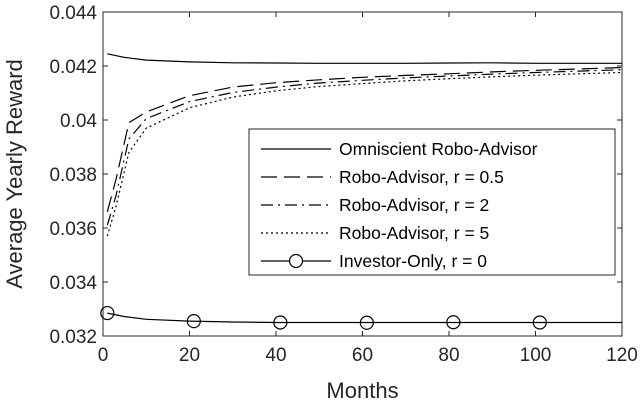 The height and width of the screenshot is (404, 640). Describe the element at coordinates (414, 205) in the screenshot. I see `legend-label: Robo-Advisor, r = 2` at that location.